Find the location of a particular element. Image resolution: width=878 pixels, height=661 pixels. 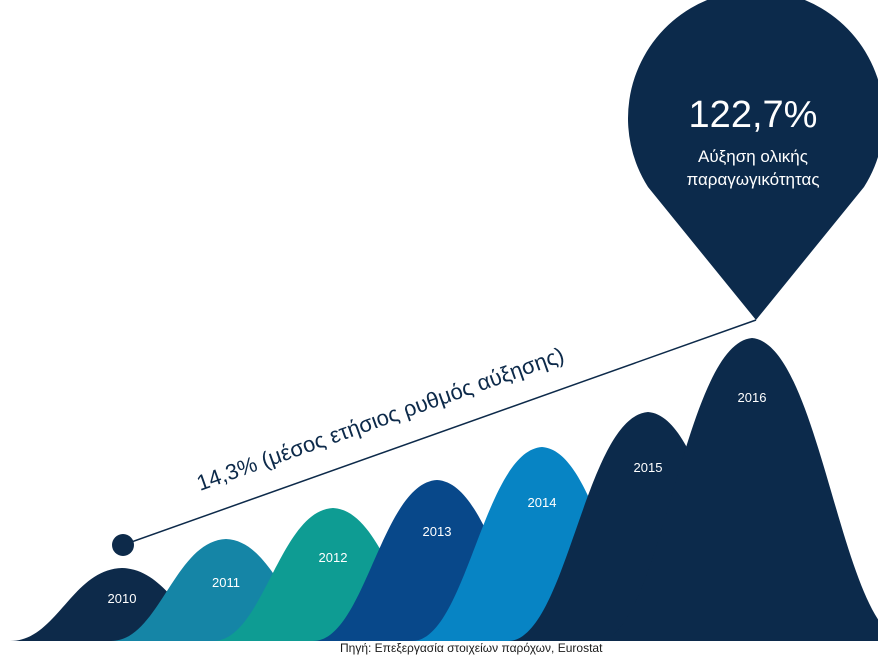

year-label-2010: 2010 is located at coordinates (122, 598).